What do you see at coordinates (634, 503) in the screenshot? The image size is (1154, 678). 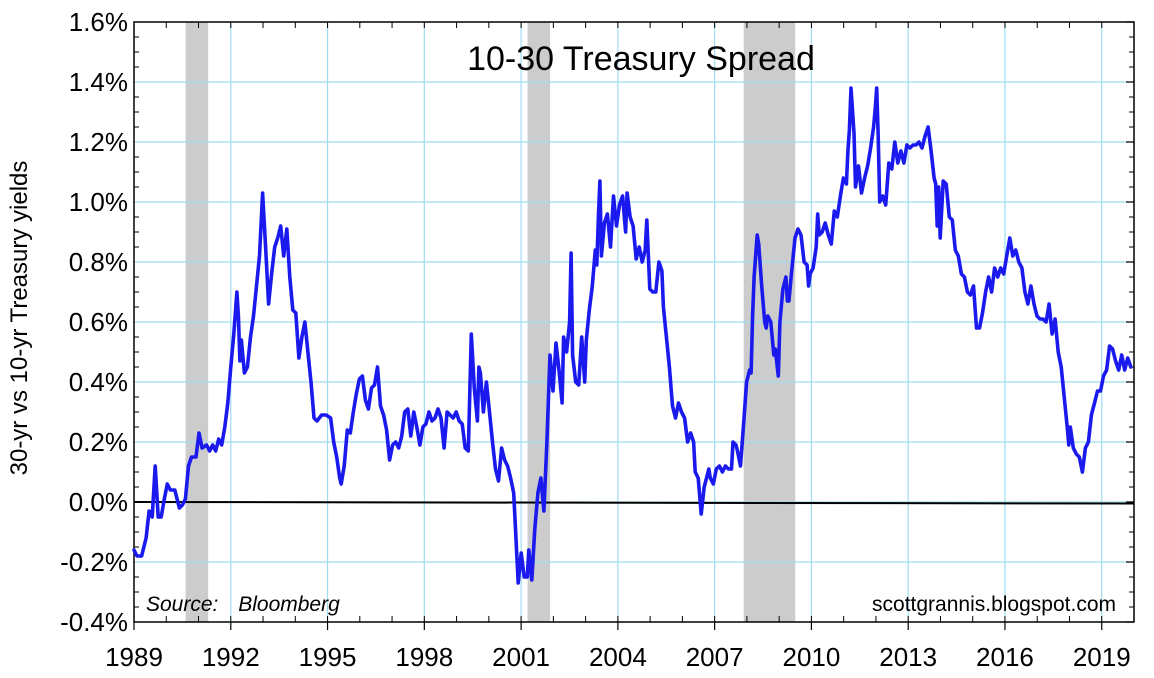 I see `zero-line` at bounding box center [634, 503].